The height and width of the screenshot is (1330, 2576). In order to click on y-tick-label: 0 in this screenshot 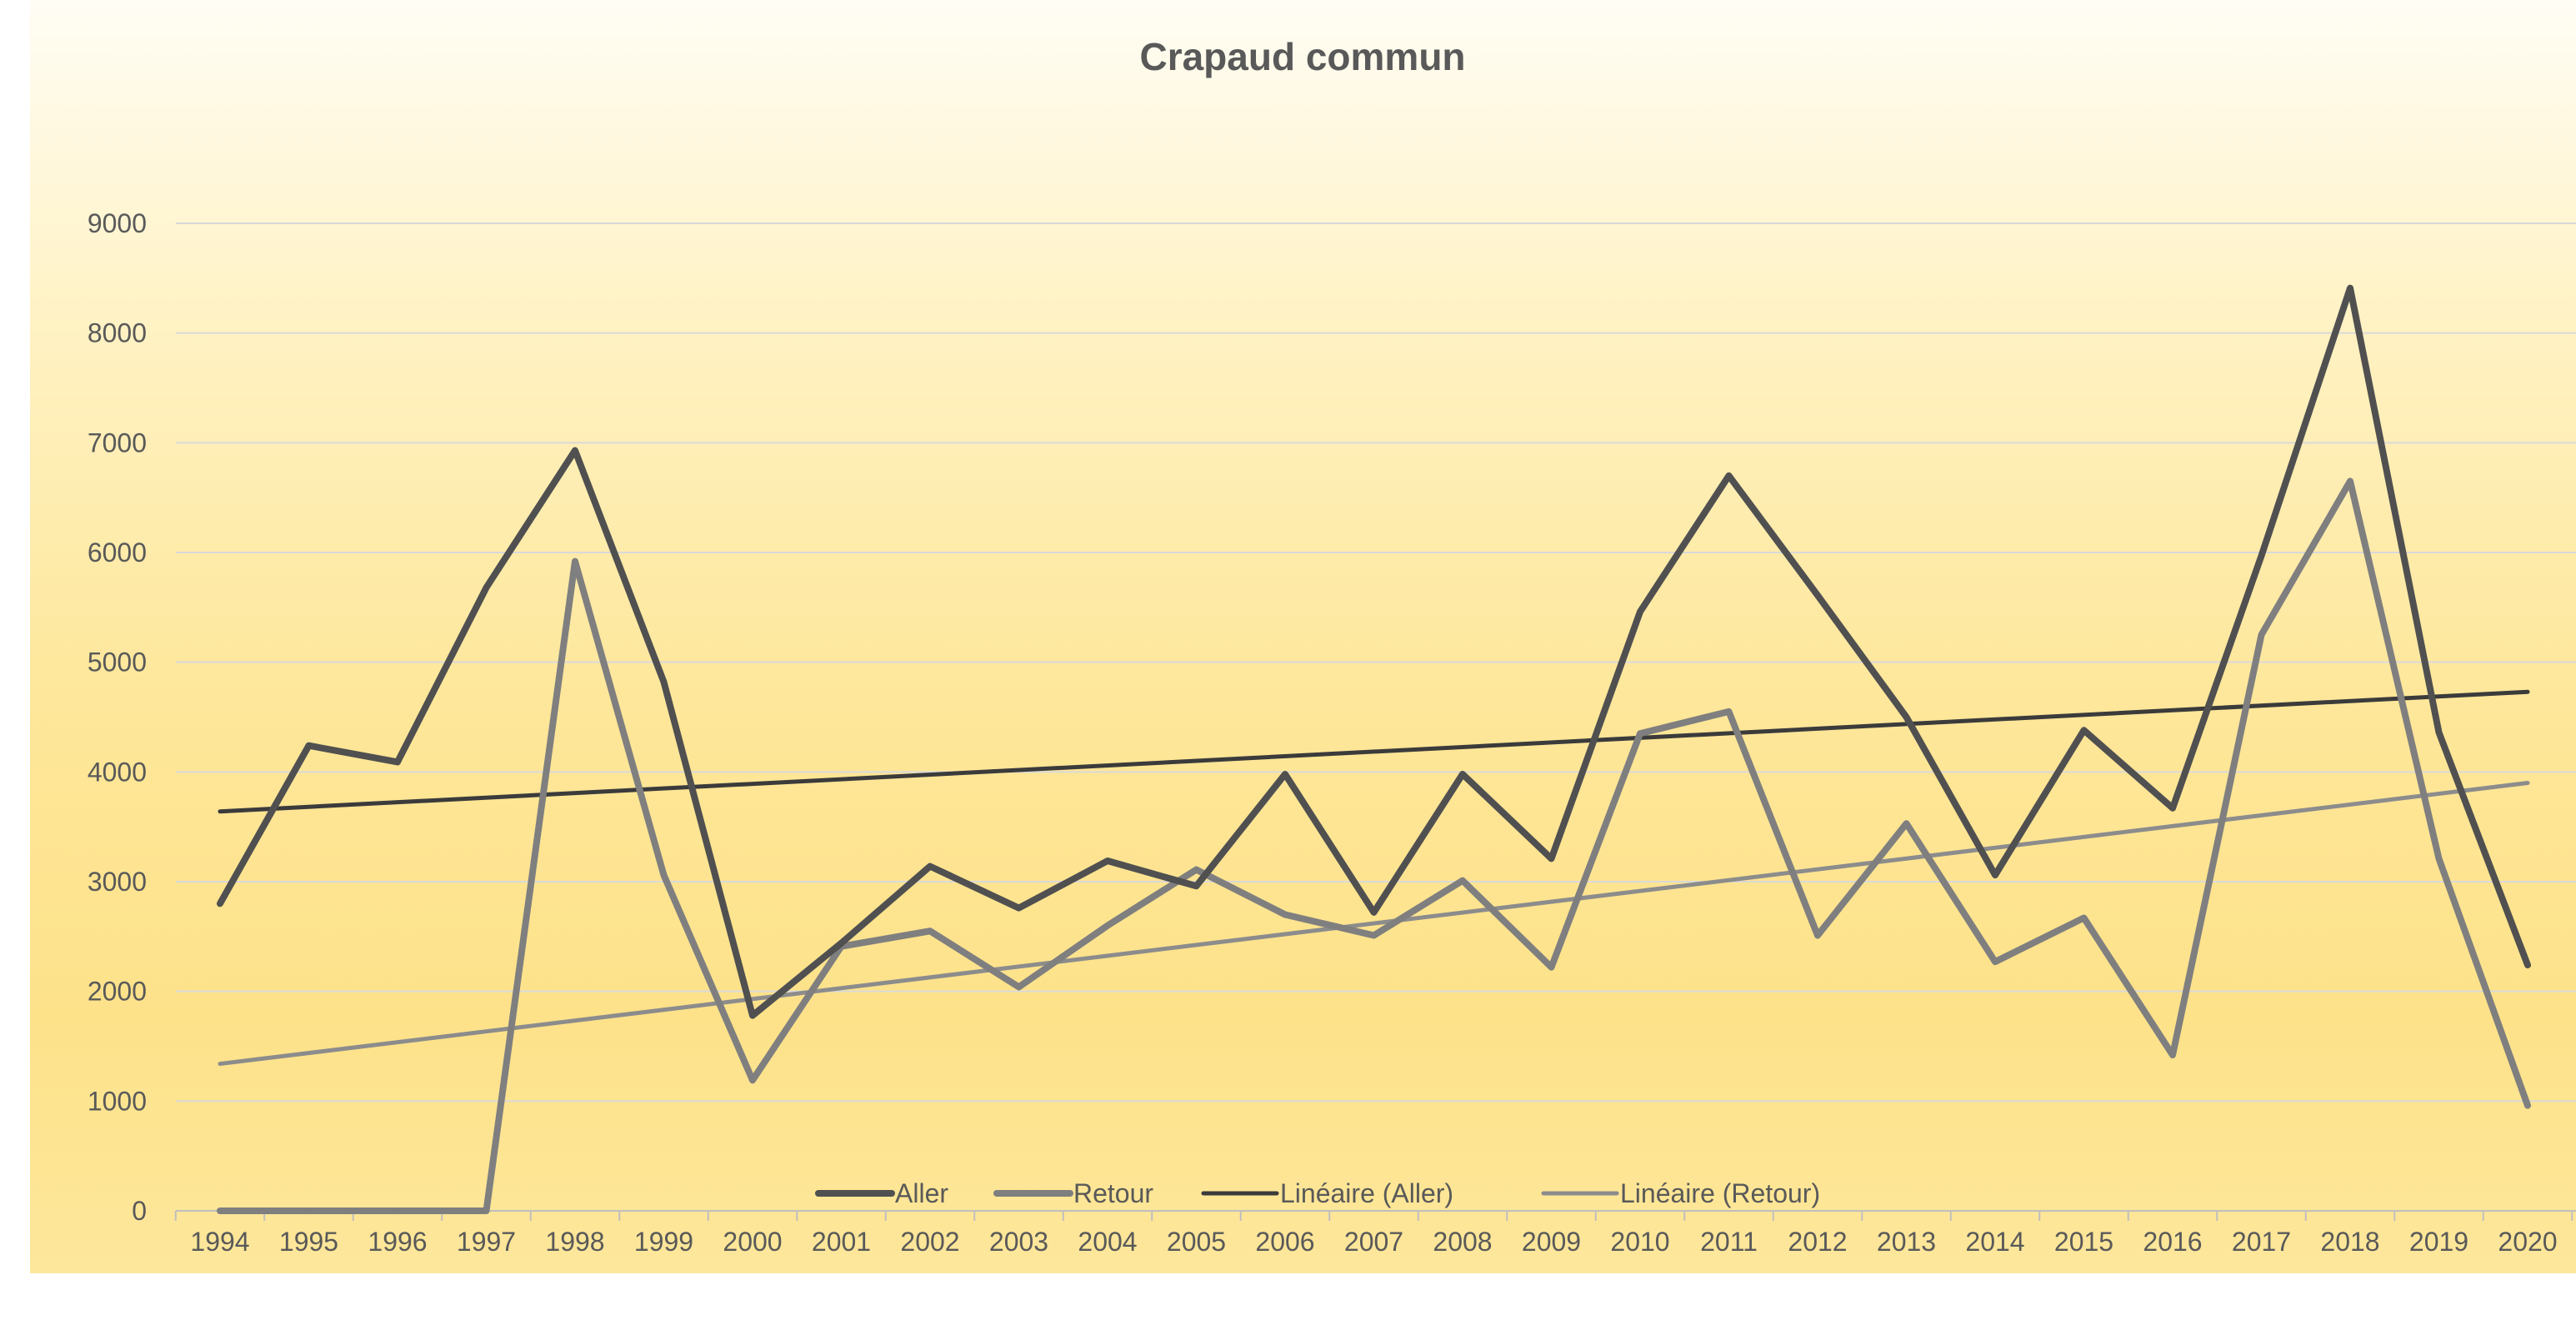, I will do `click(139, 1211)`.